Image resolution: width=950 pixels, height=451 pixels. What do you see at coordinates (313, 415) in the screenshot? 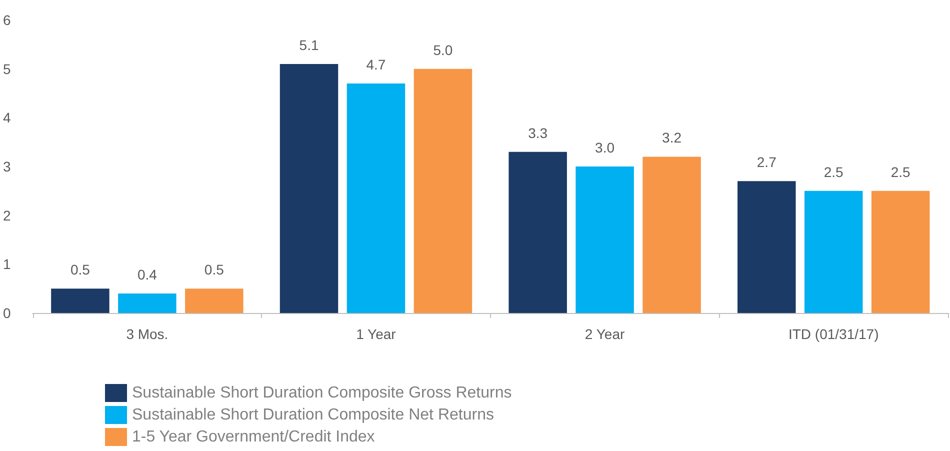
I see `legend-label: Sustainable Short Duration Composite Net Returns` at bounding box center [313, 415].